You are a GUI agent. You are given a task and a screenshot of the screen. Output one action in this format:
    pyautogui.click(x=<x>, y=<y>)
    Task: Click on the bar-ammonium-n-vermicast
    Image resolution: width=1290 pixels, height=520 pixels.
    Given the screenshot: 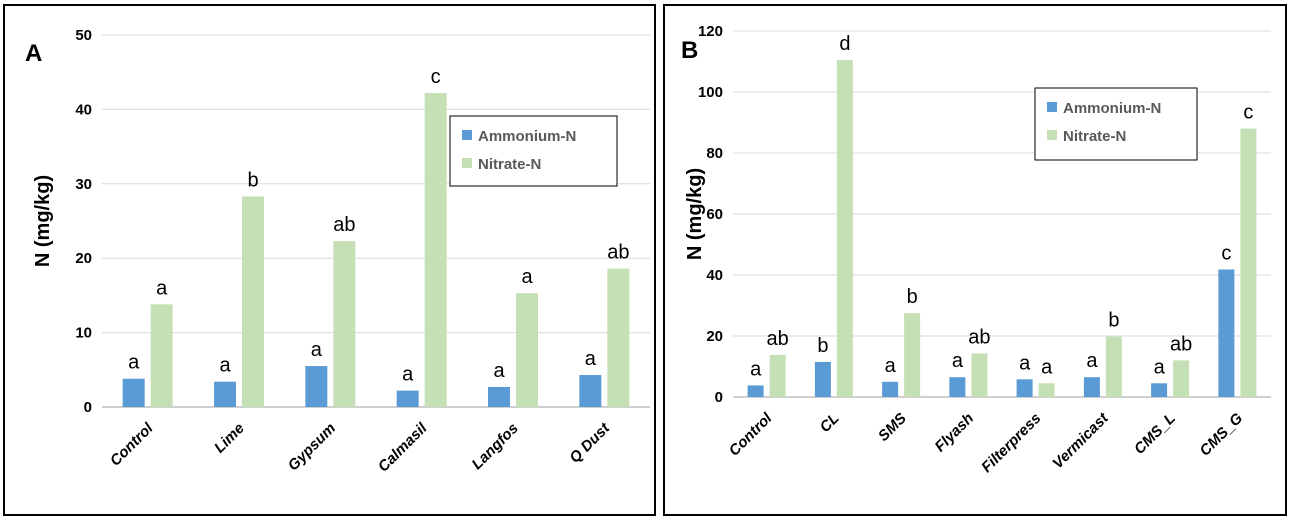 What is the action you would take?
    pyautogui.click(x=1091, y=387)
    